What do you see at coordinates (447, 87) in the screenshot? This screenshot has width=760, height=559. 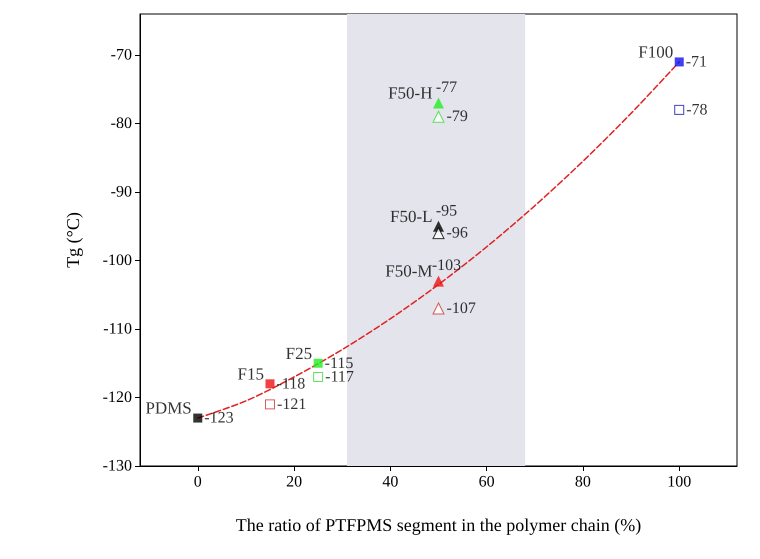 I see `data-label: -77` at bounding box center [447, 87].